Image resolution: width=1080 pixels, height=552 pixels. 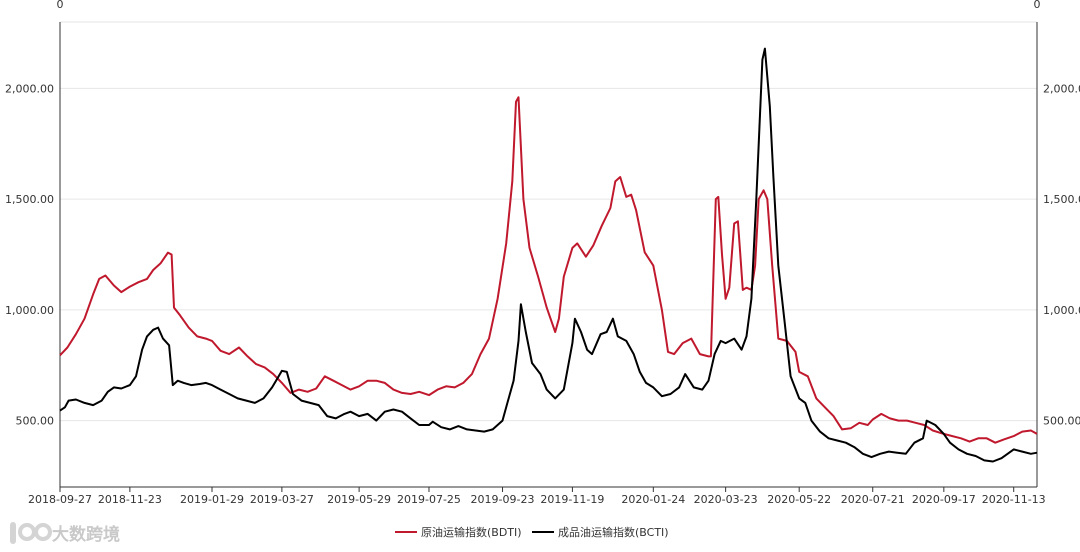 What do you see at coordinates (60, 5) in the screenshot?
I see `top-left-label: 0` at bounding box center [60, 5].